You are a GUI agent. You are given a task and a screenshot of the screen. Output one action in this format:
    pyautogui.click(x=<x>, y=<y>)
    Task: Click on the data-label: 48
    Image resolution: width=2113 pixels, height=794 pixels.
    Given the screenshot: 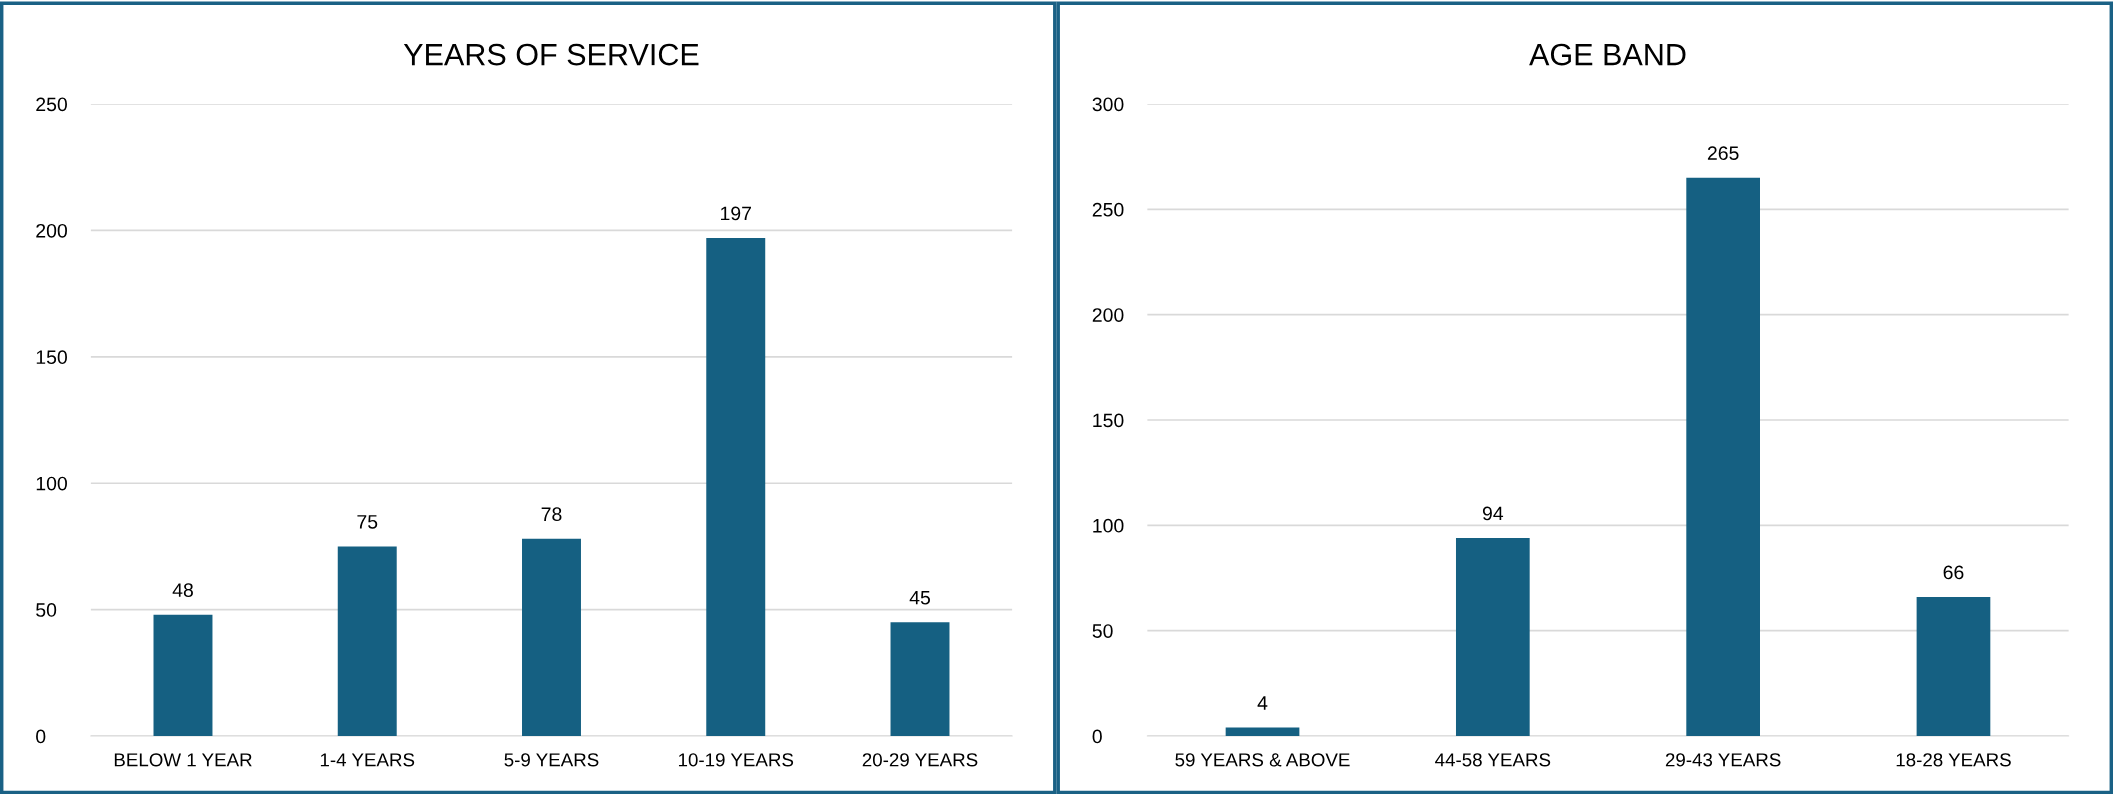 What is the action you would take?
    pyautogui.click(x=182, y=590)
    